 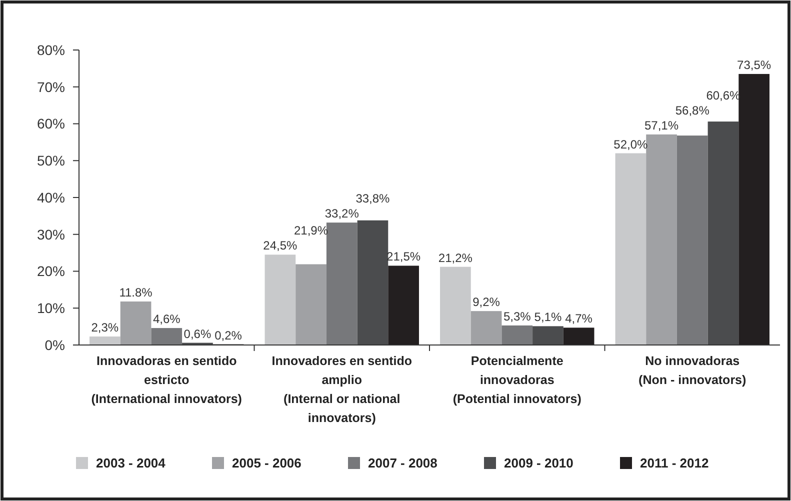 I want to click on legend-label: 2007 - 2008, so click(x=403, y=463).